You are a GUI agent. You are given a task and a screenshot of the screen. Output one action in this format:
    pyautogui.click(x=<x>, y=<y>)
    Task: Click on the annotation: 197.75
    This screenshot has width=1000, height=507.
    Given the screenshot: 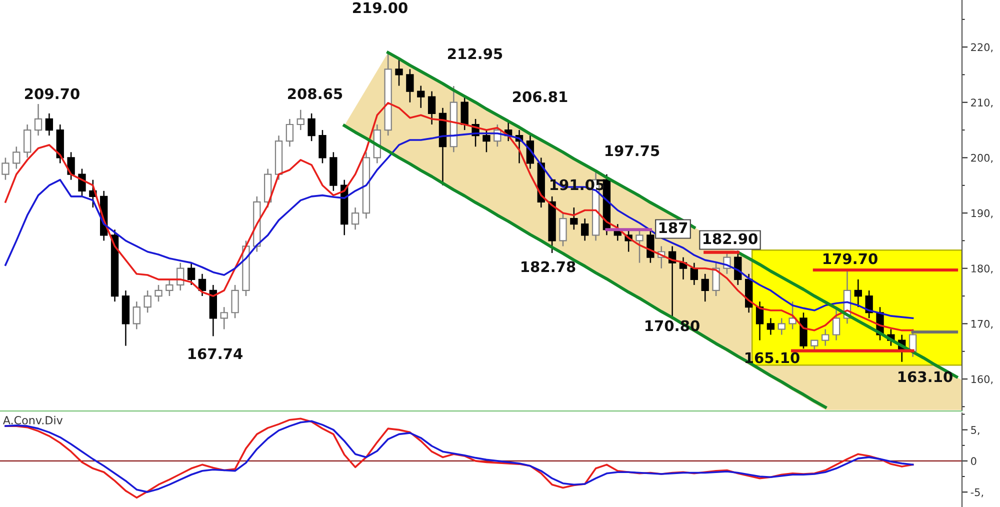 What is the action you would take?
    pyautogui.click(x=633, y=150)
    